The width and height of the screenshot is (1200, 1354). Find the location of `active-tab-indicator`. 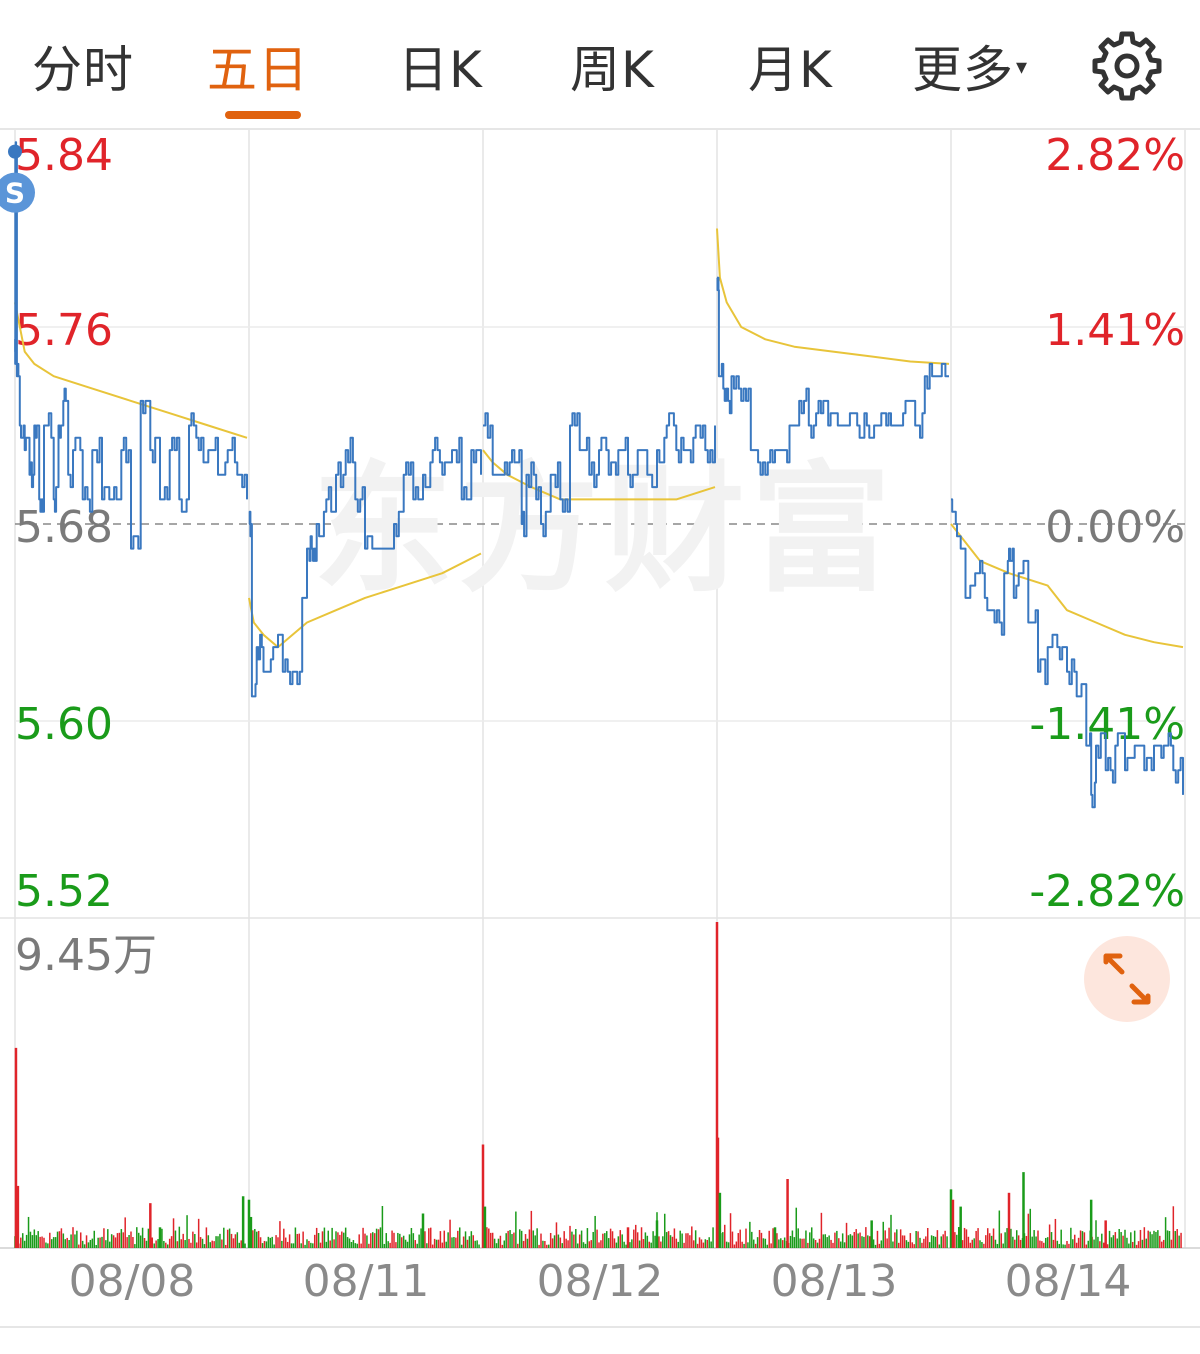

active-tab-indicator is located at coordinates (263, 115).